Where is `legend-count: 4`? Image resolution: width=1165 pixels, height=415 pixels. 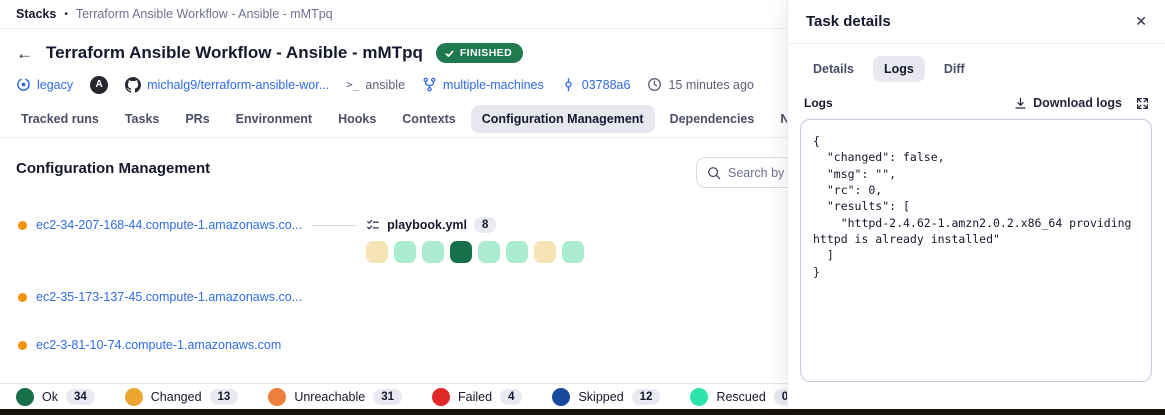 legend-count: 4 is located at coordinates (511, 396).